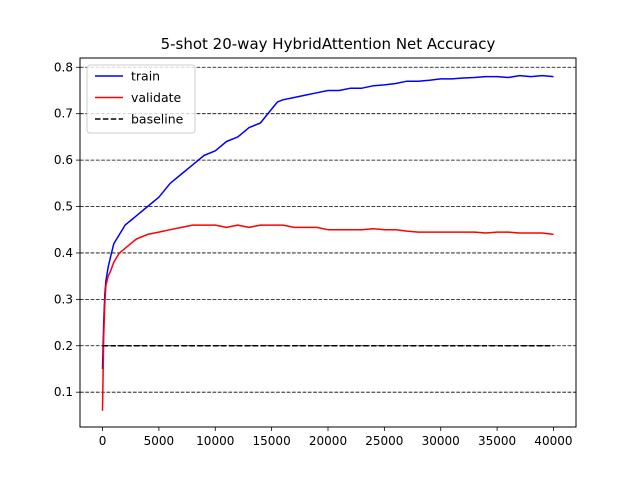 This screenshot has width=640, height=480. What do you see at coordinates (159, 441) in the screenshot?
I see `x-tick-label: 5000` at bounding box center [159, 441].